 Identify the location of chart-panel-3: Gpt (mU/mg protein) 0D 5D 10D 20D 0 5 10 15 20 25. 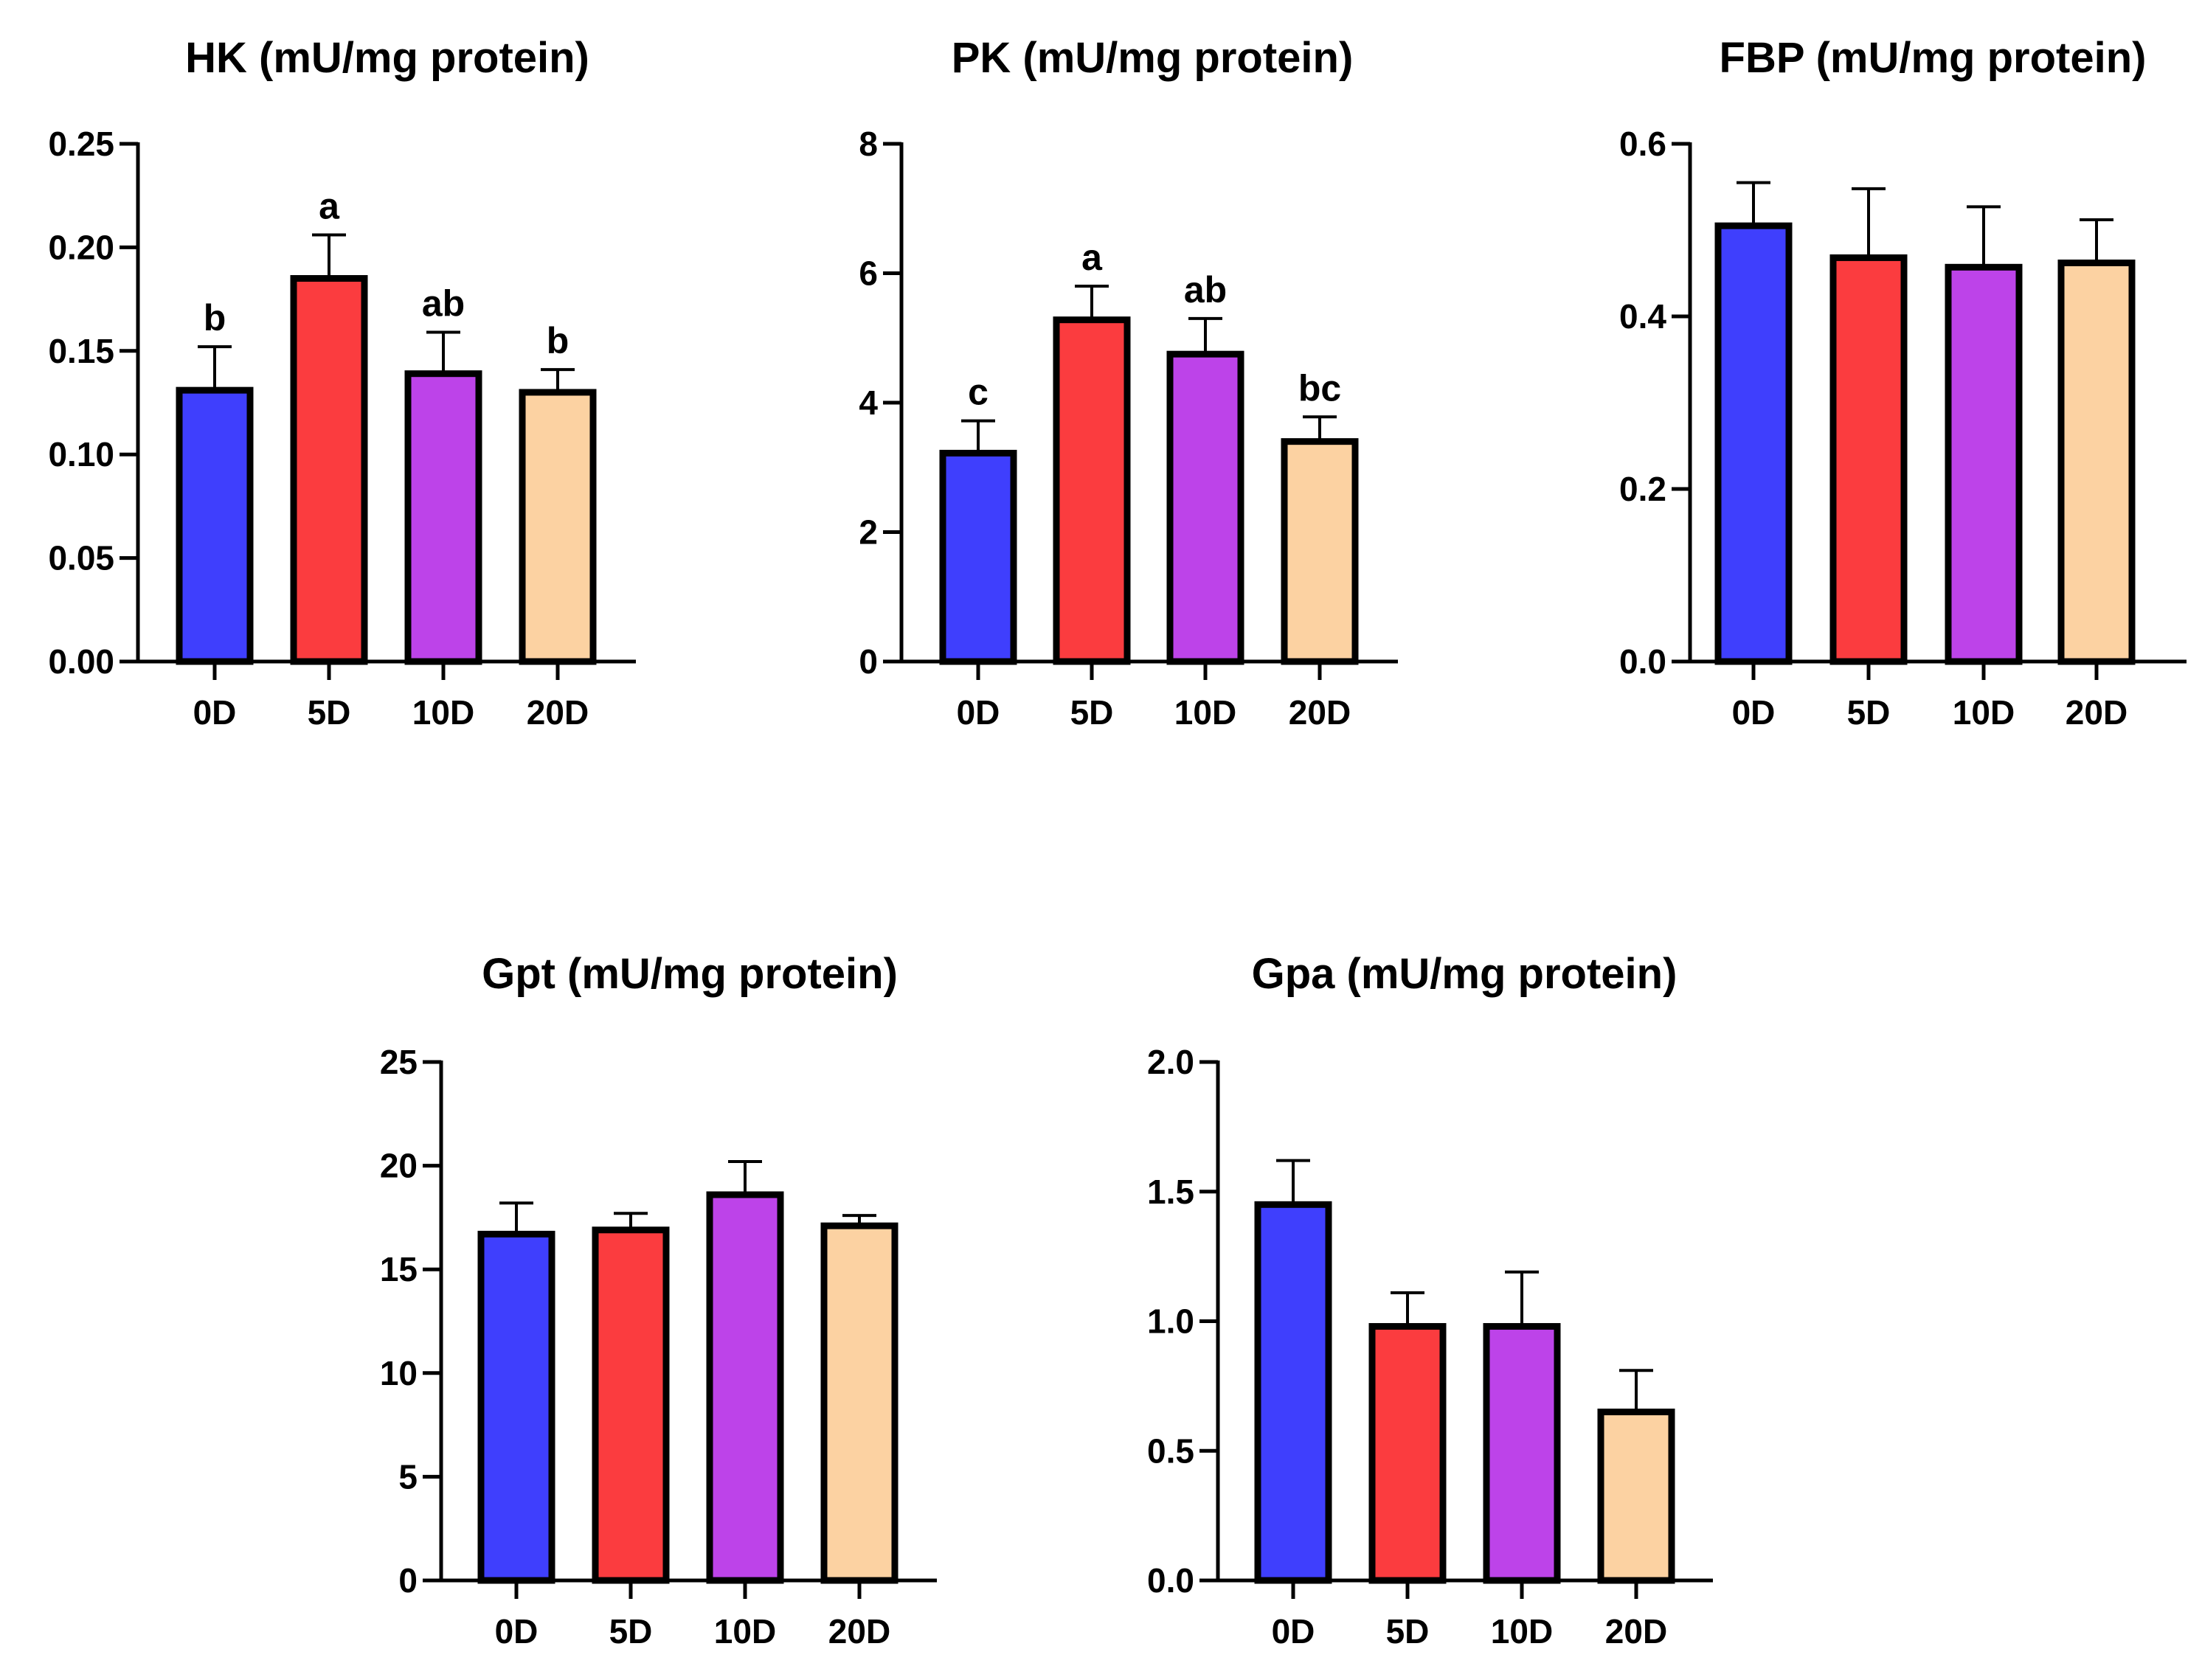
(658, 1300).